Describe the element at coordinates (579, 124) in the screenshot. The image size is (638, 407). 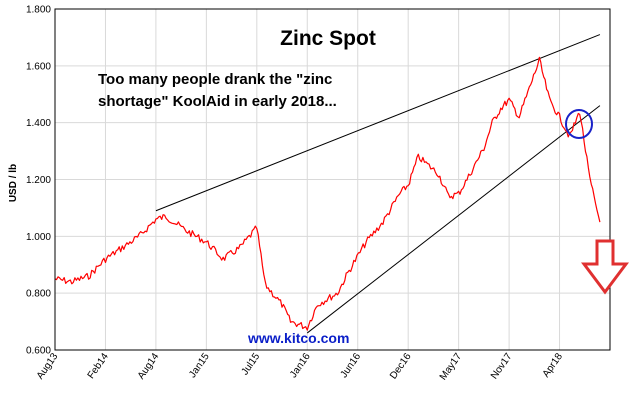
I see `highlight-circle` at that location.